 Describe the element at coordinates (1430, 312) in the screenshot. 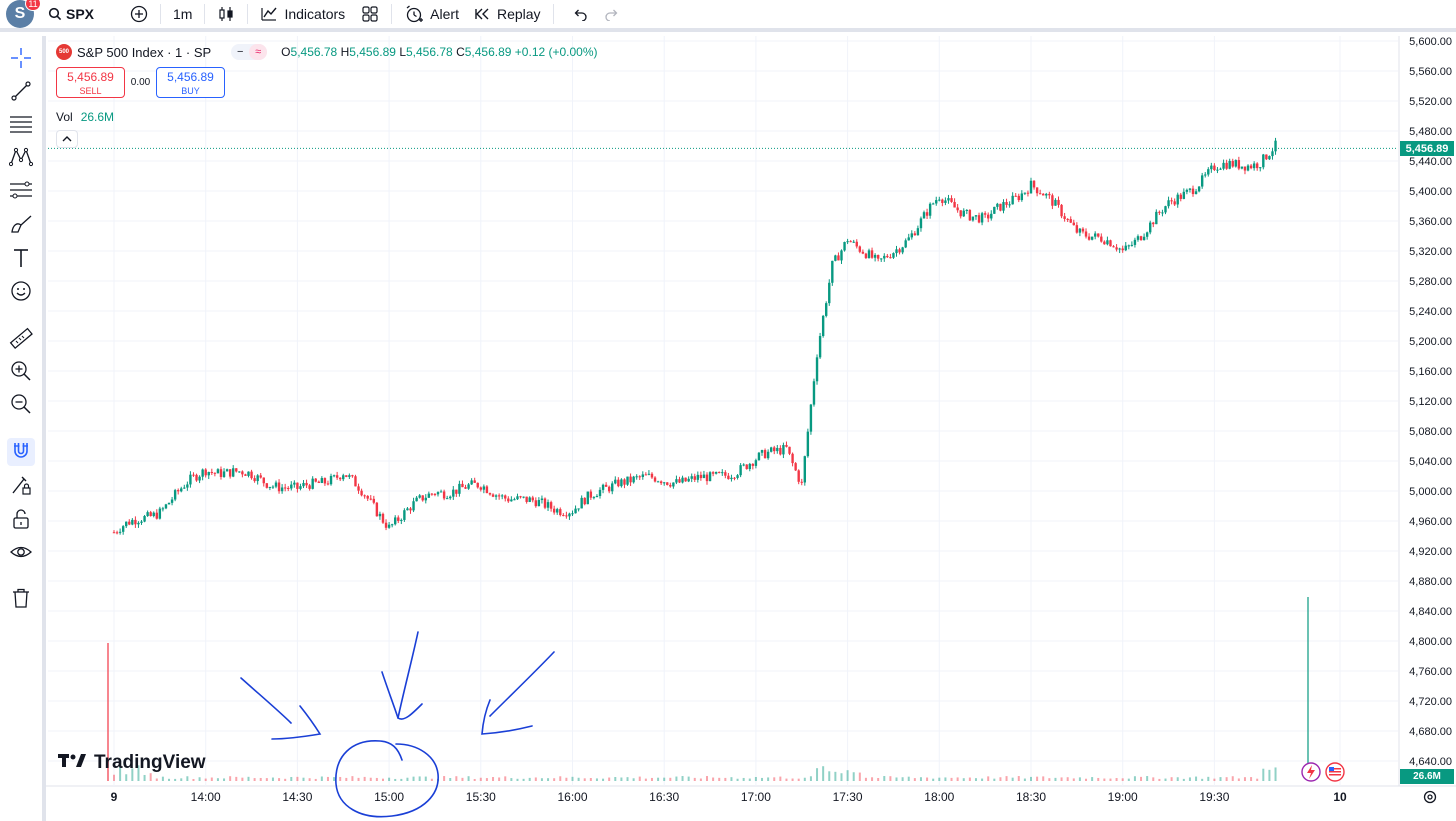

I see `price-axis-label: 5,240.00` at that location.